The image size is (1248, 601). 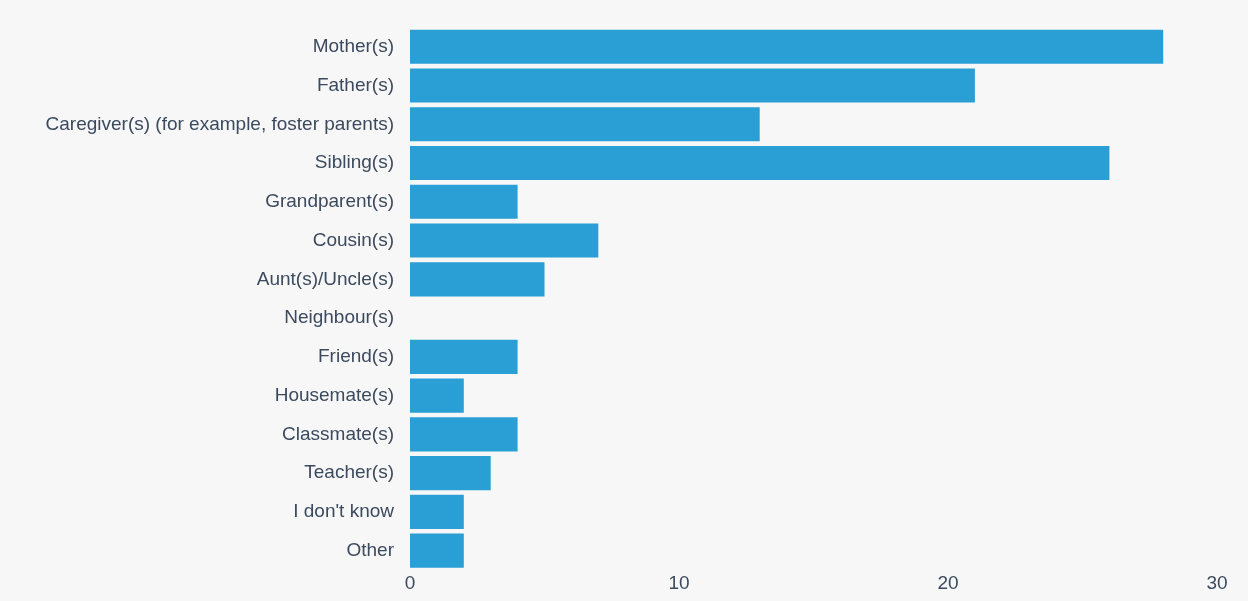 I want to click on y-tick-label: Father(s), so click(x=355, y=84).